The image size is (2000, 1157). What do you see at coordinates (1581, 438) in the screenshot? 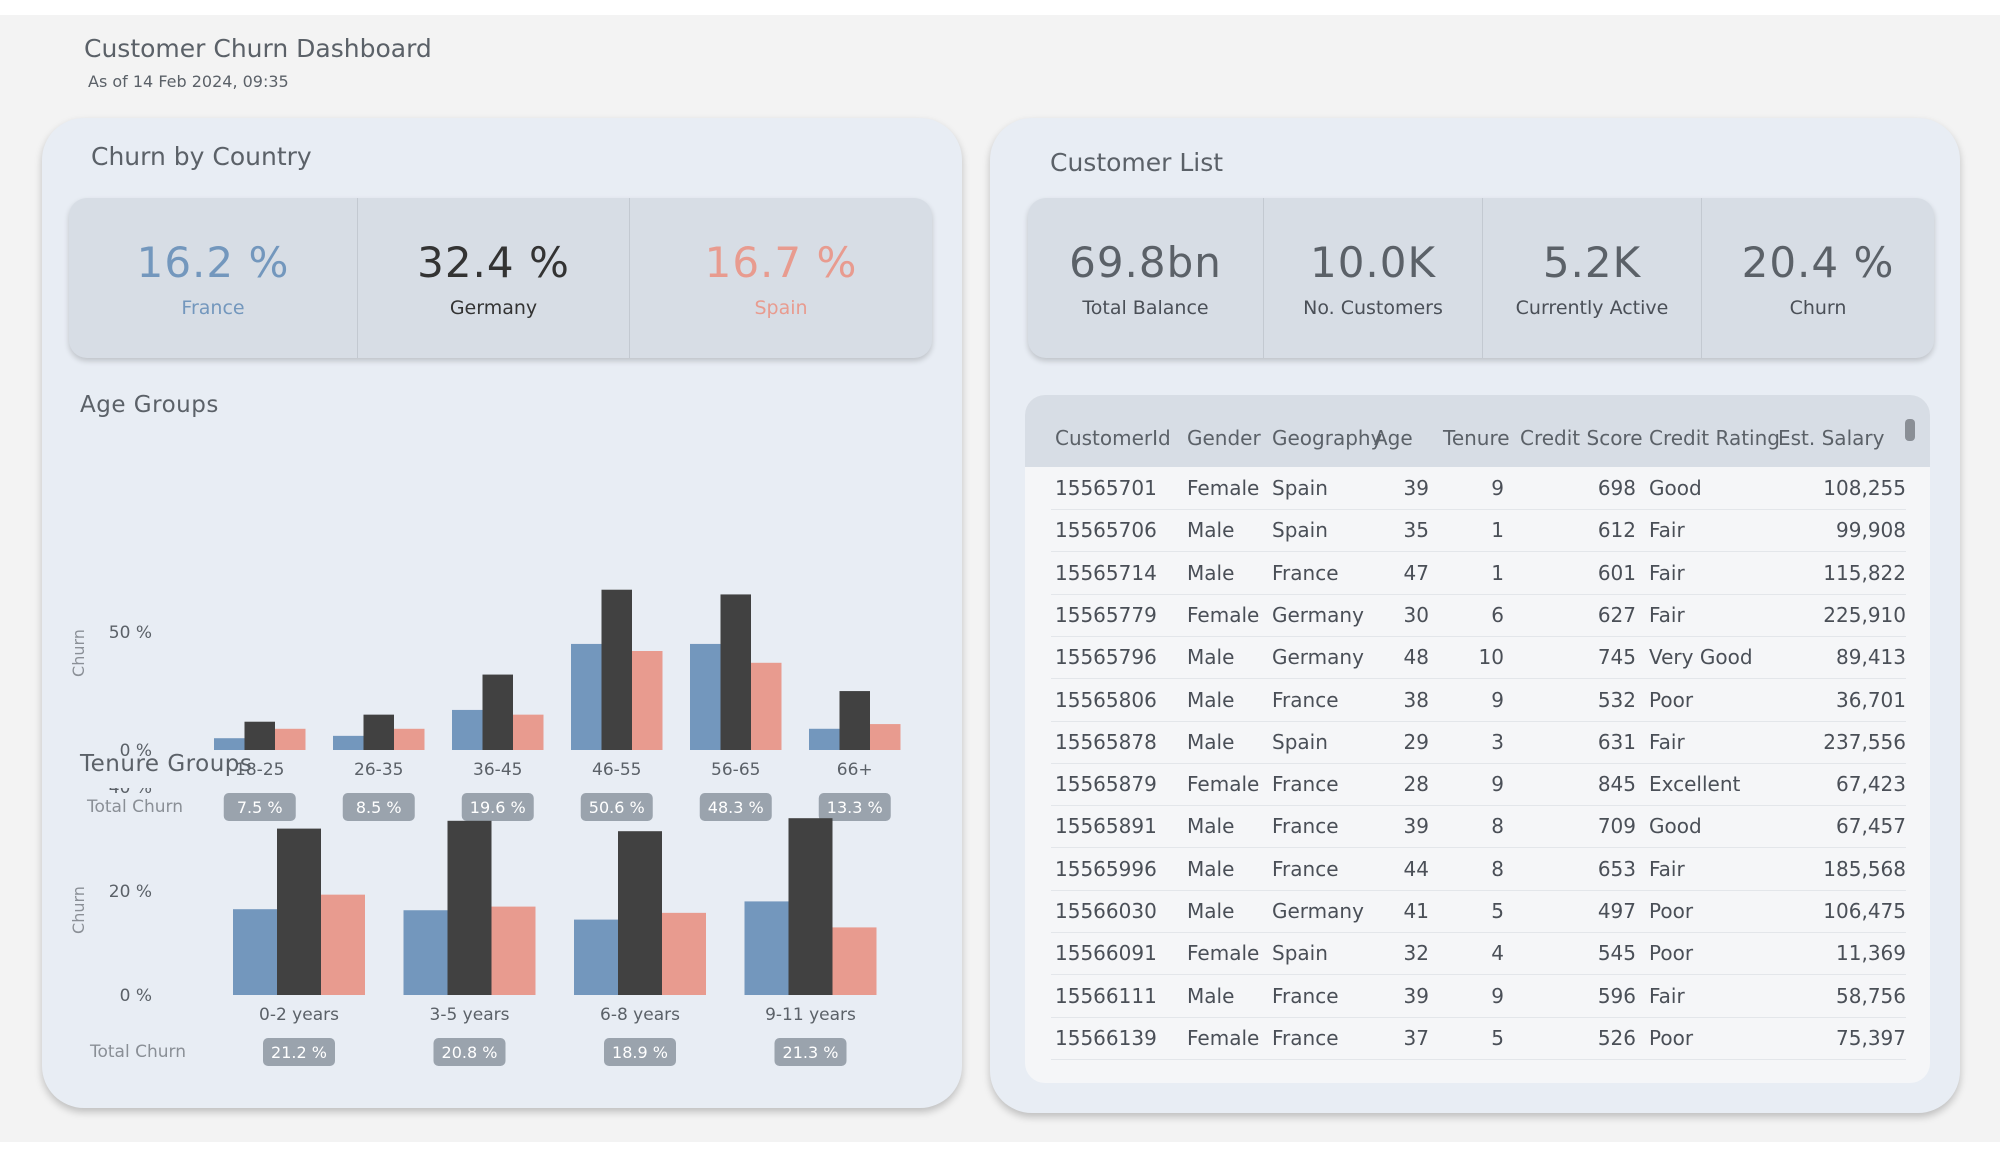
I see `column-header: Credit Score` at bounding box center [1581, 438].